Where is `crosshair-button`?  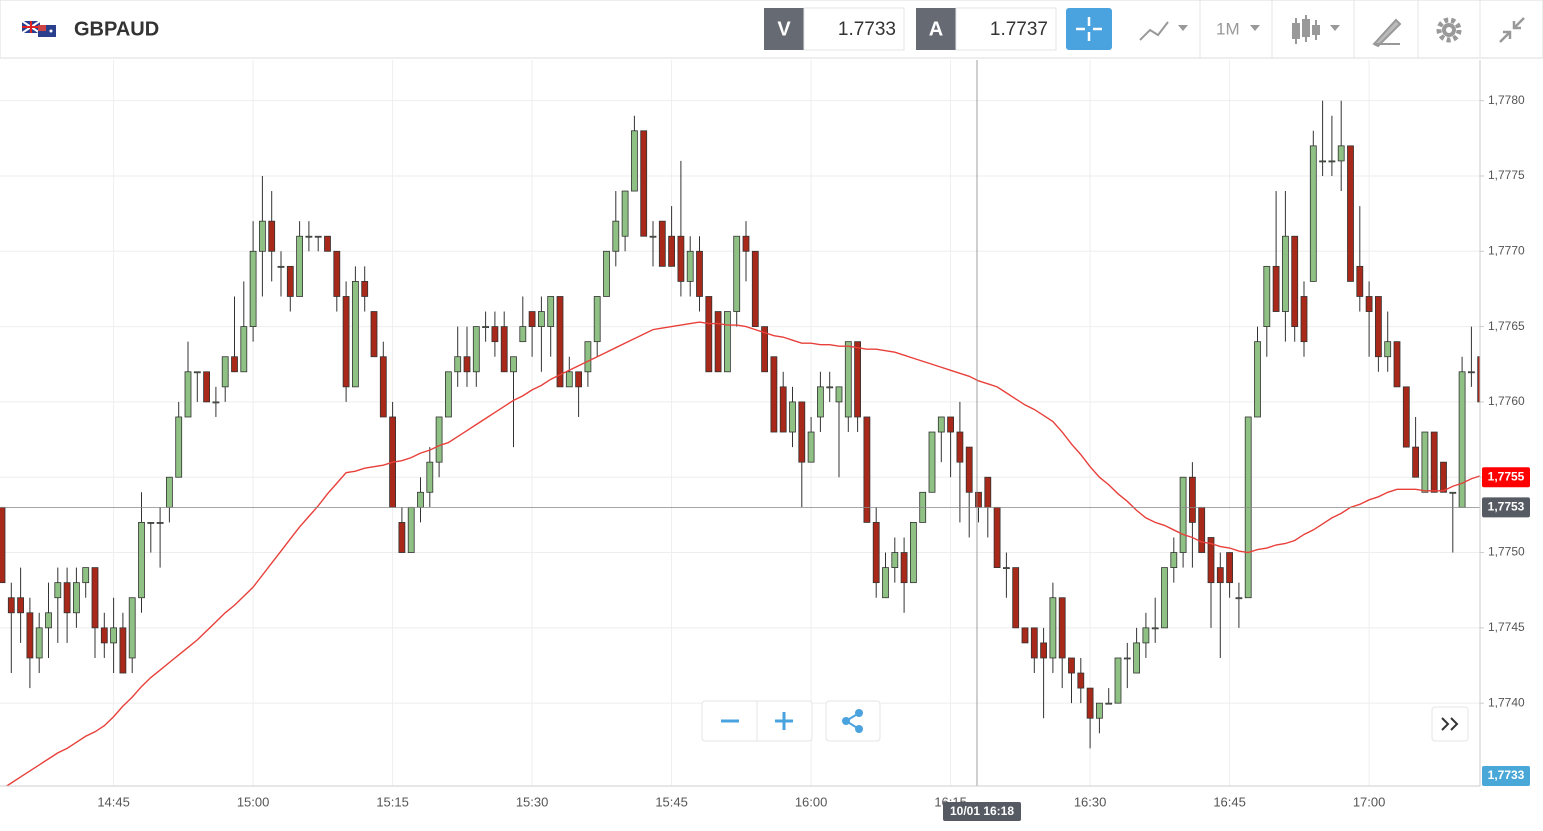
crosshair-button is located at coordinates (1089, 29).